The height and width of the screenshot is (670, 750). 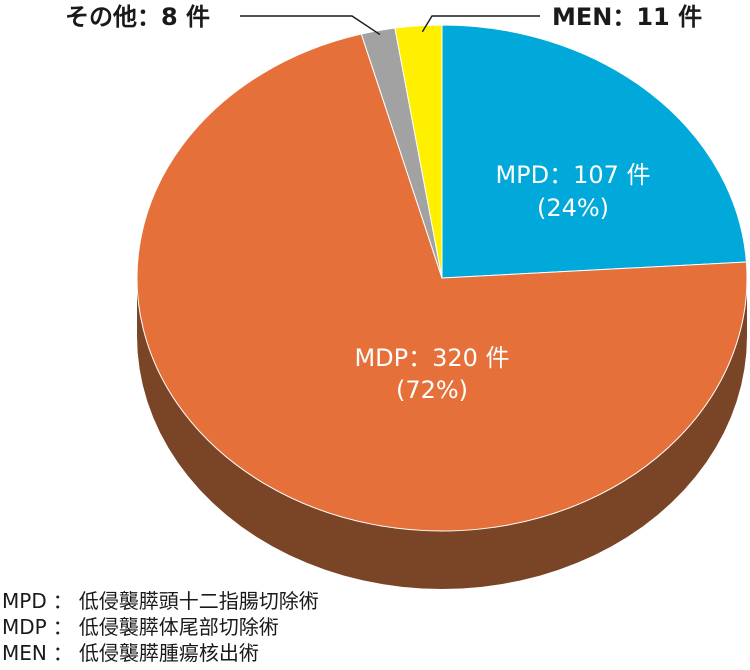 What do you see at coordinates (418, 151) in the screenshot?
I see `slice-top-men` at bounding box center [418, 151].